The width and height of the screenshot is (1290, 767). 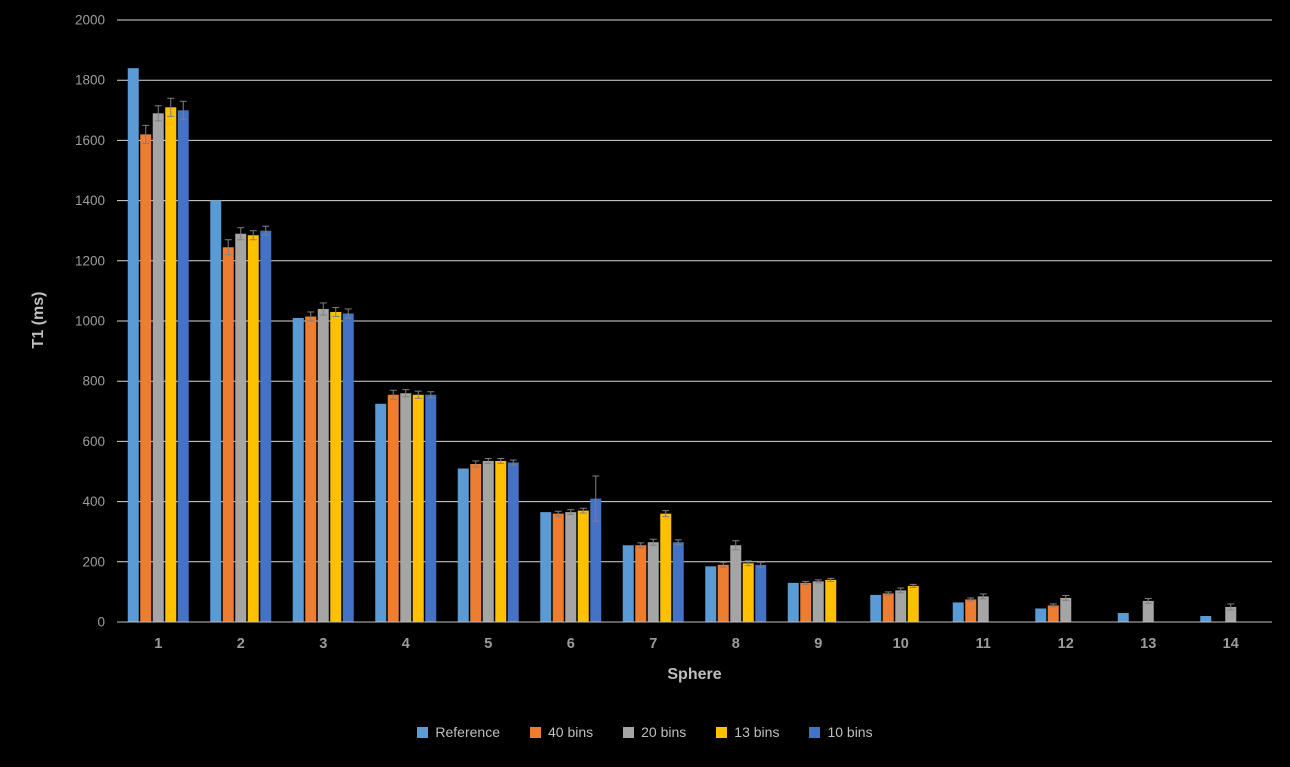 I want to click on legend-item-13-bins: 13 bins, so click(x=747, y=732).